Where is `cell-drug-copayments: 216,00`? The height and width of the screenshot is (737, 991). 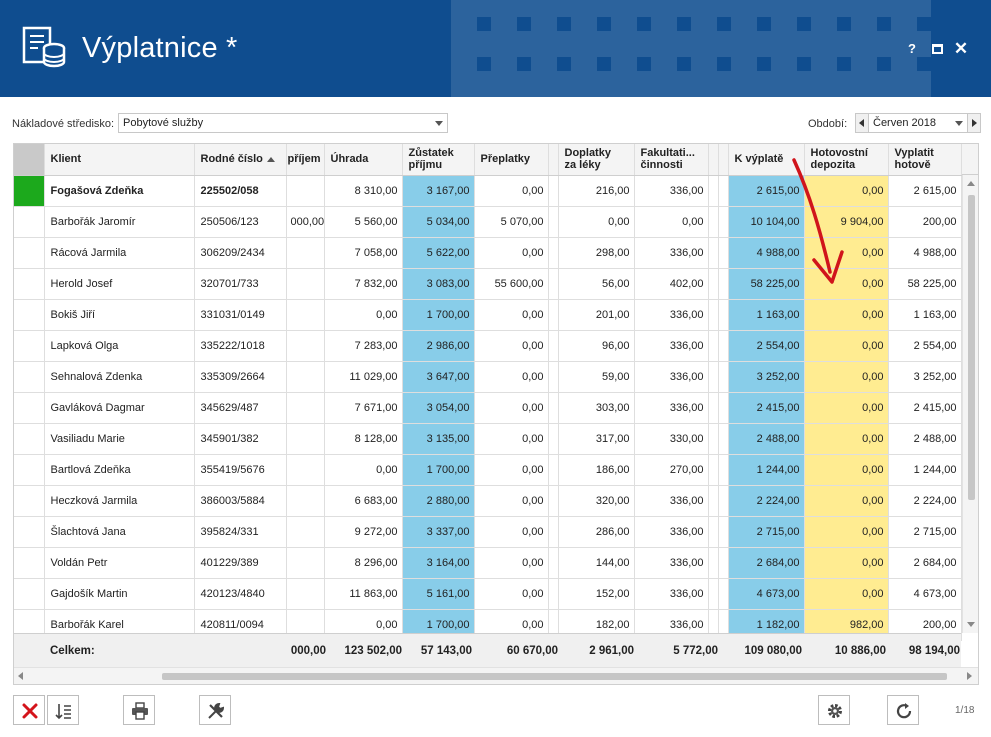 cell-drug-copayments: 216,00 is located at coordinates (596, 191).